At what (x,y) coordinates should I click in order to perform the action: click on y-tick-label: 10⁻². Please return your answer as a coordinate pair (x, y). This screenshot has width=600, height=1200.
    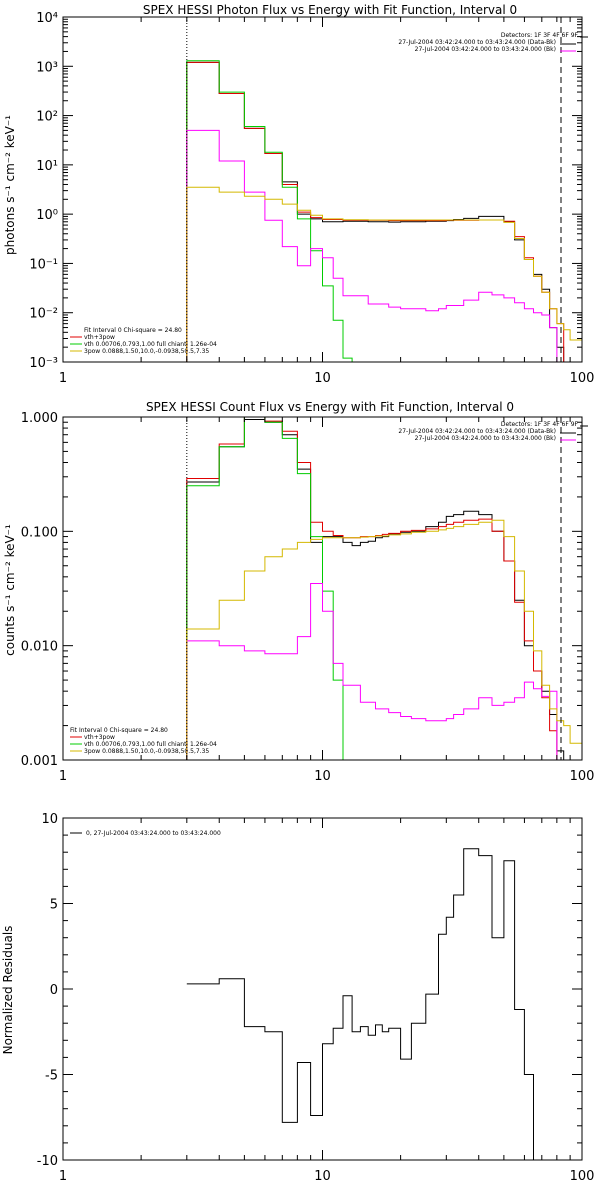
    Looking at the image, I should click on (43, 314).